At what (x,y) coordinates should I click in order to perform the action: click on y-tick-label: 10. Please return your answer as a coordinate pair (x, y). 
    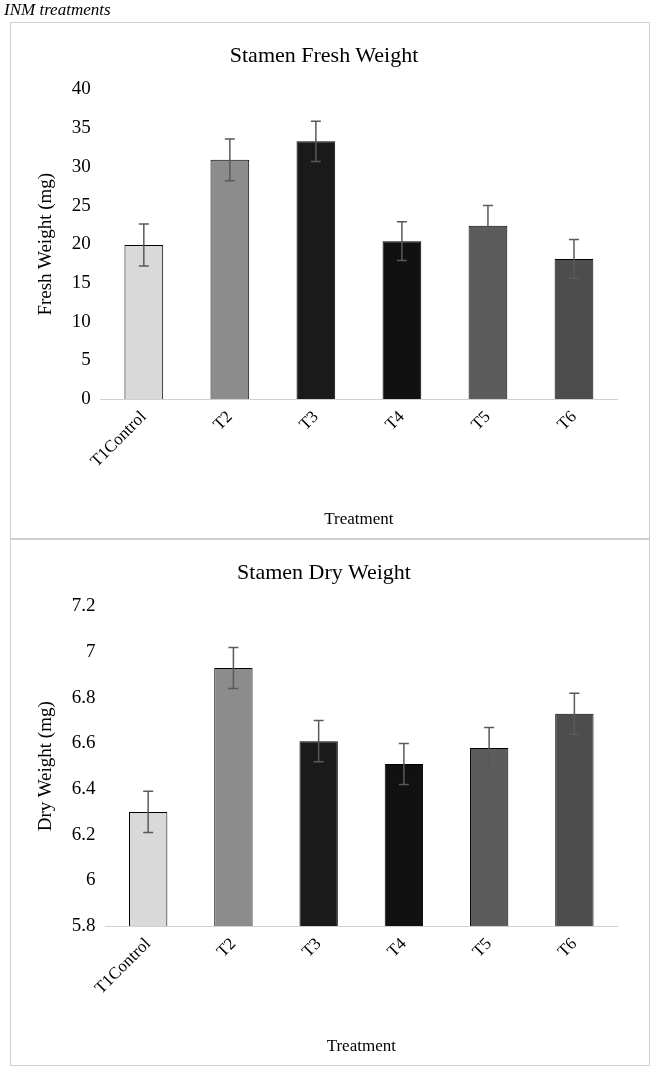
    Looking at the image, I should click on (81, 320).